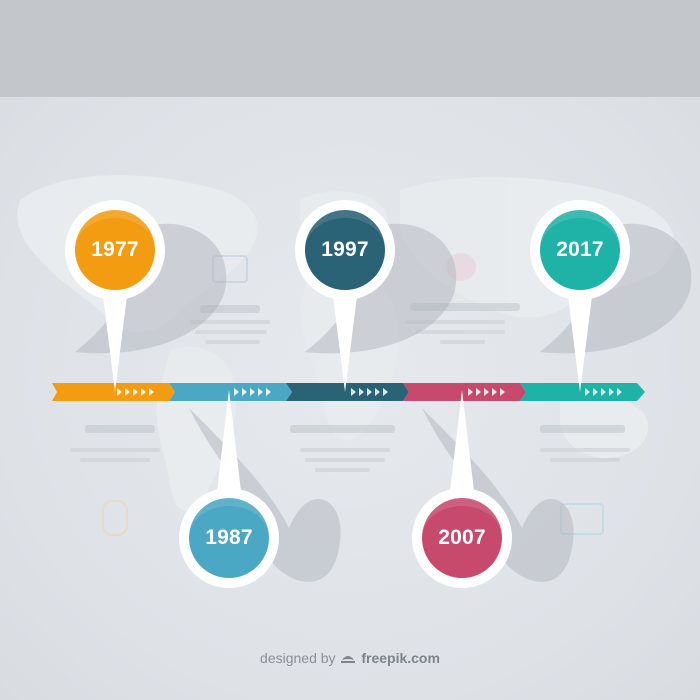  I want to click on pin-disc-1987, so click(229, 538).